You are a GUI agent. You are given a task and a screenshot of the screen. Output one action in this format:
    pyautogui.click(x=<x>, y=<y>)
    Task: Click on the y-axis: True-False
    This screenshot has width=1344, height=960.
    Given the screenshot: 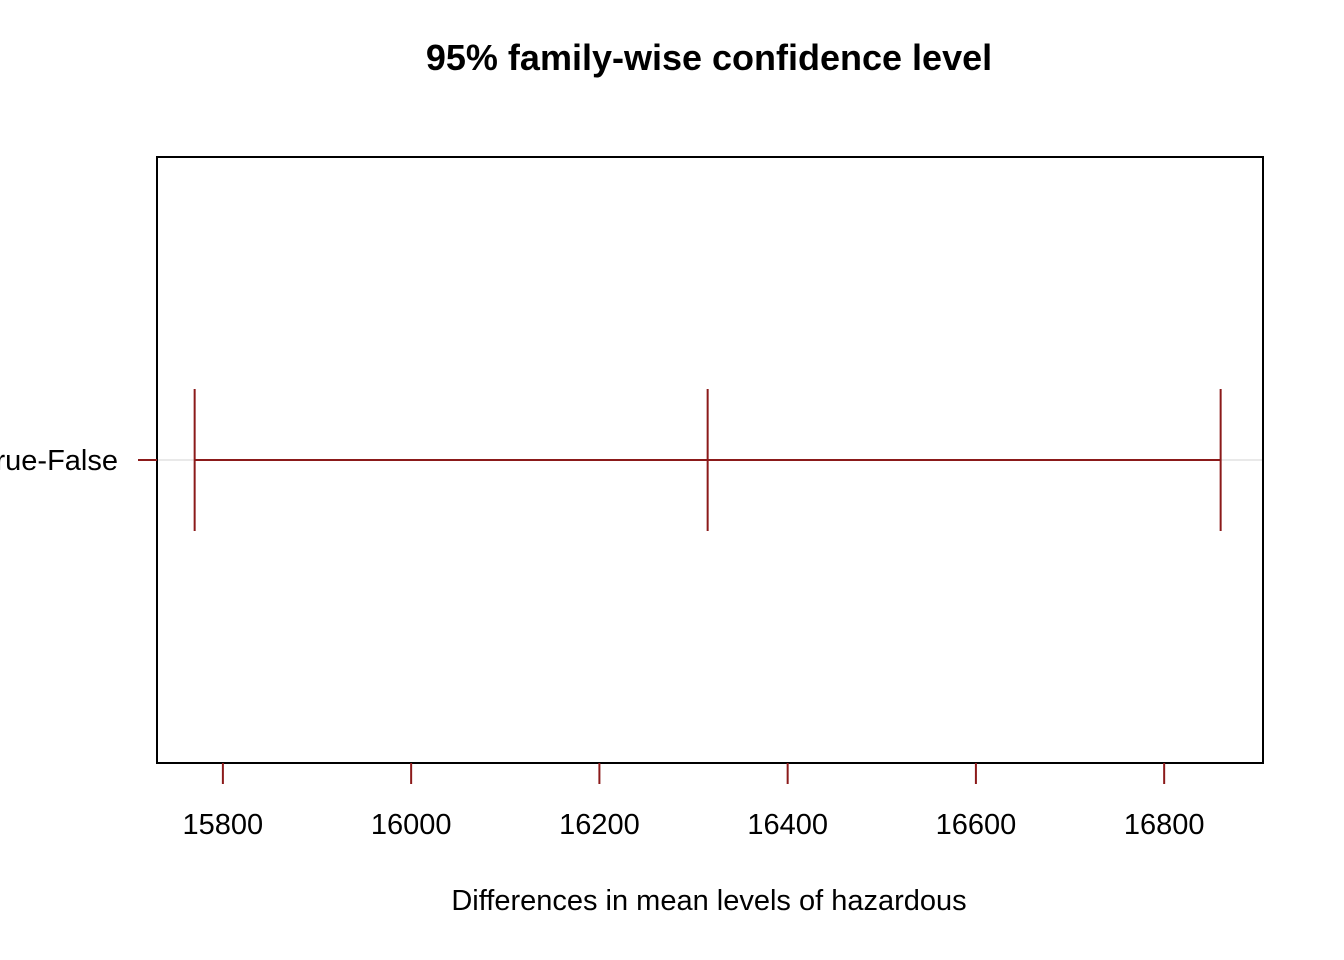 What is the action you would take?
    pyautogui.click(x=78, y=461)
    